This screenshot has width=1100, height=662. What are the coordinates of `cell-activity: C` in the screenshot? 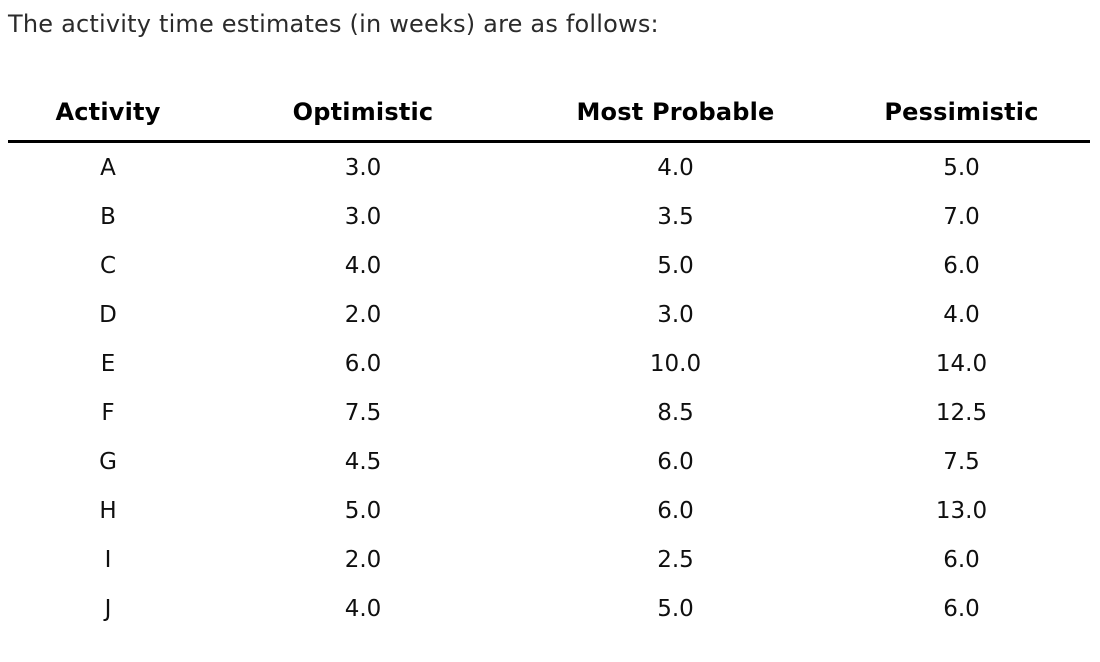 It's located at (108, 265).